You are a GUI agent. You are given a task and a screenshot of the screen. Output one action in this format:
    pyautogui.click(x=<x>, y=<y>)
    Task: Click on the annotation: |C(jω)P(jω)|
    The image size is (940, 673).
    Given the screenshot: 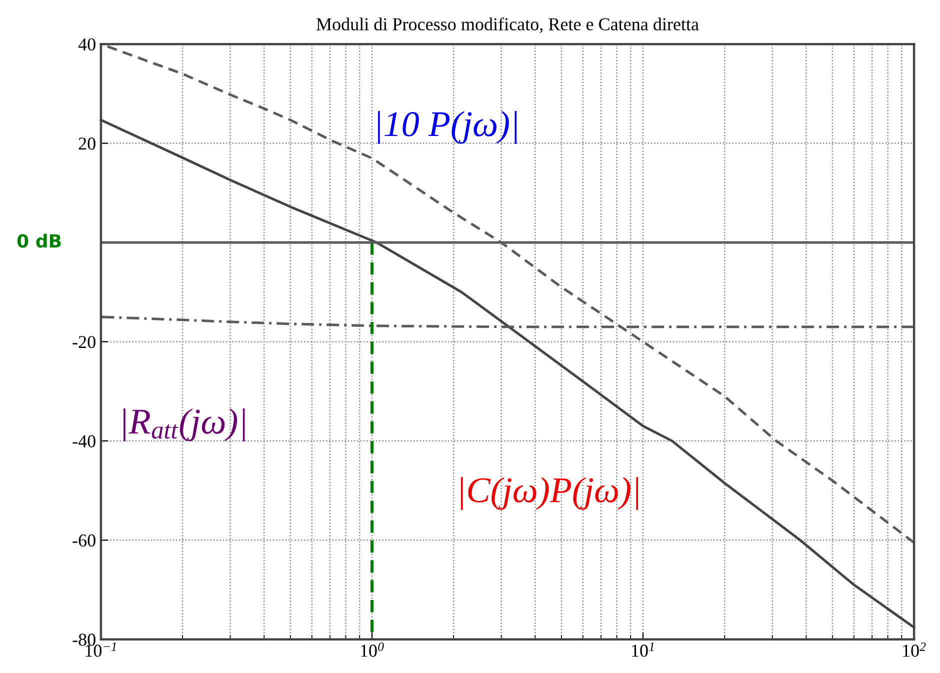 What is the action you would take?
    pyautogui.click(x=549, y=493)
    